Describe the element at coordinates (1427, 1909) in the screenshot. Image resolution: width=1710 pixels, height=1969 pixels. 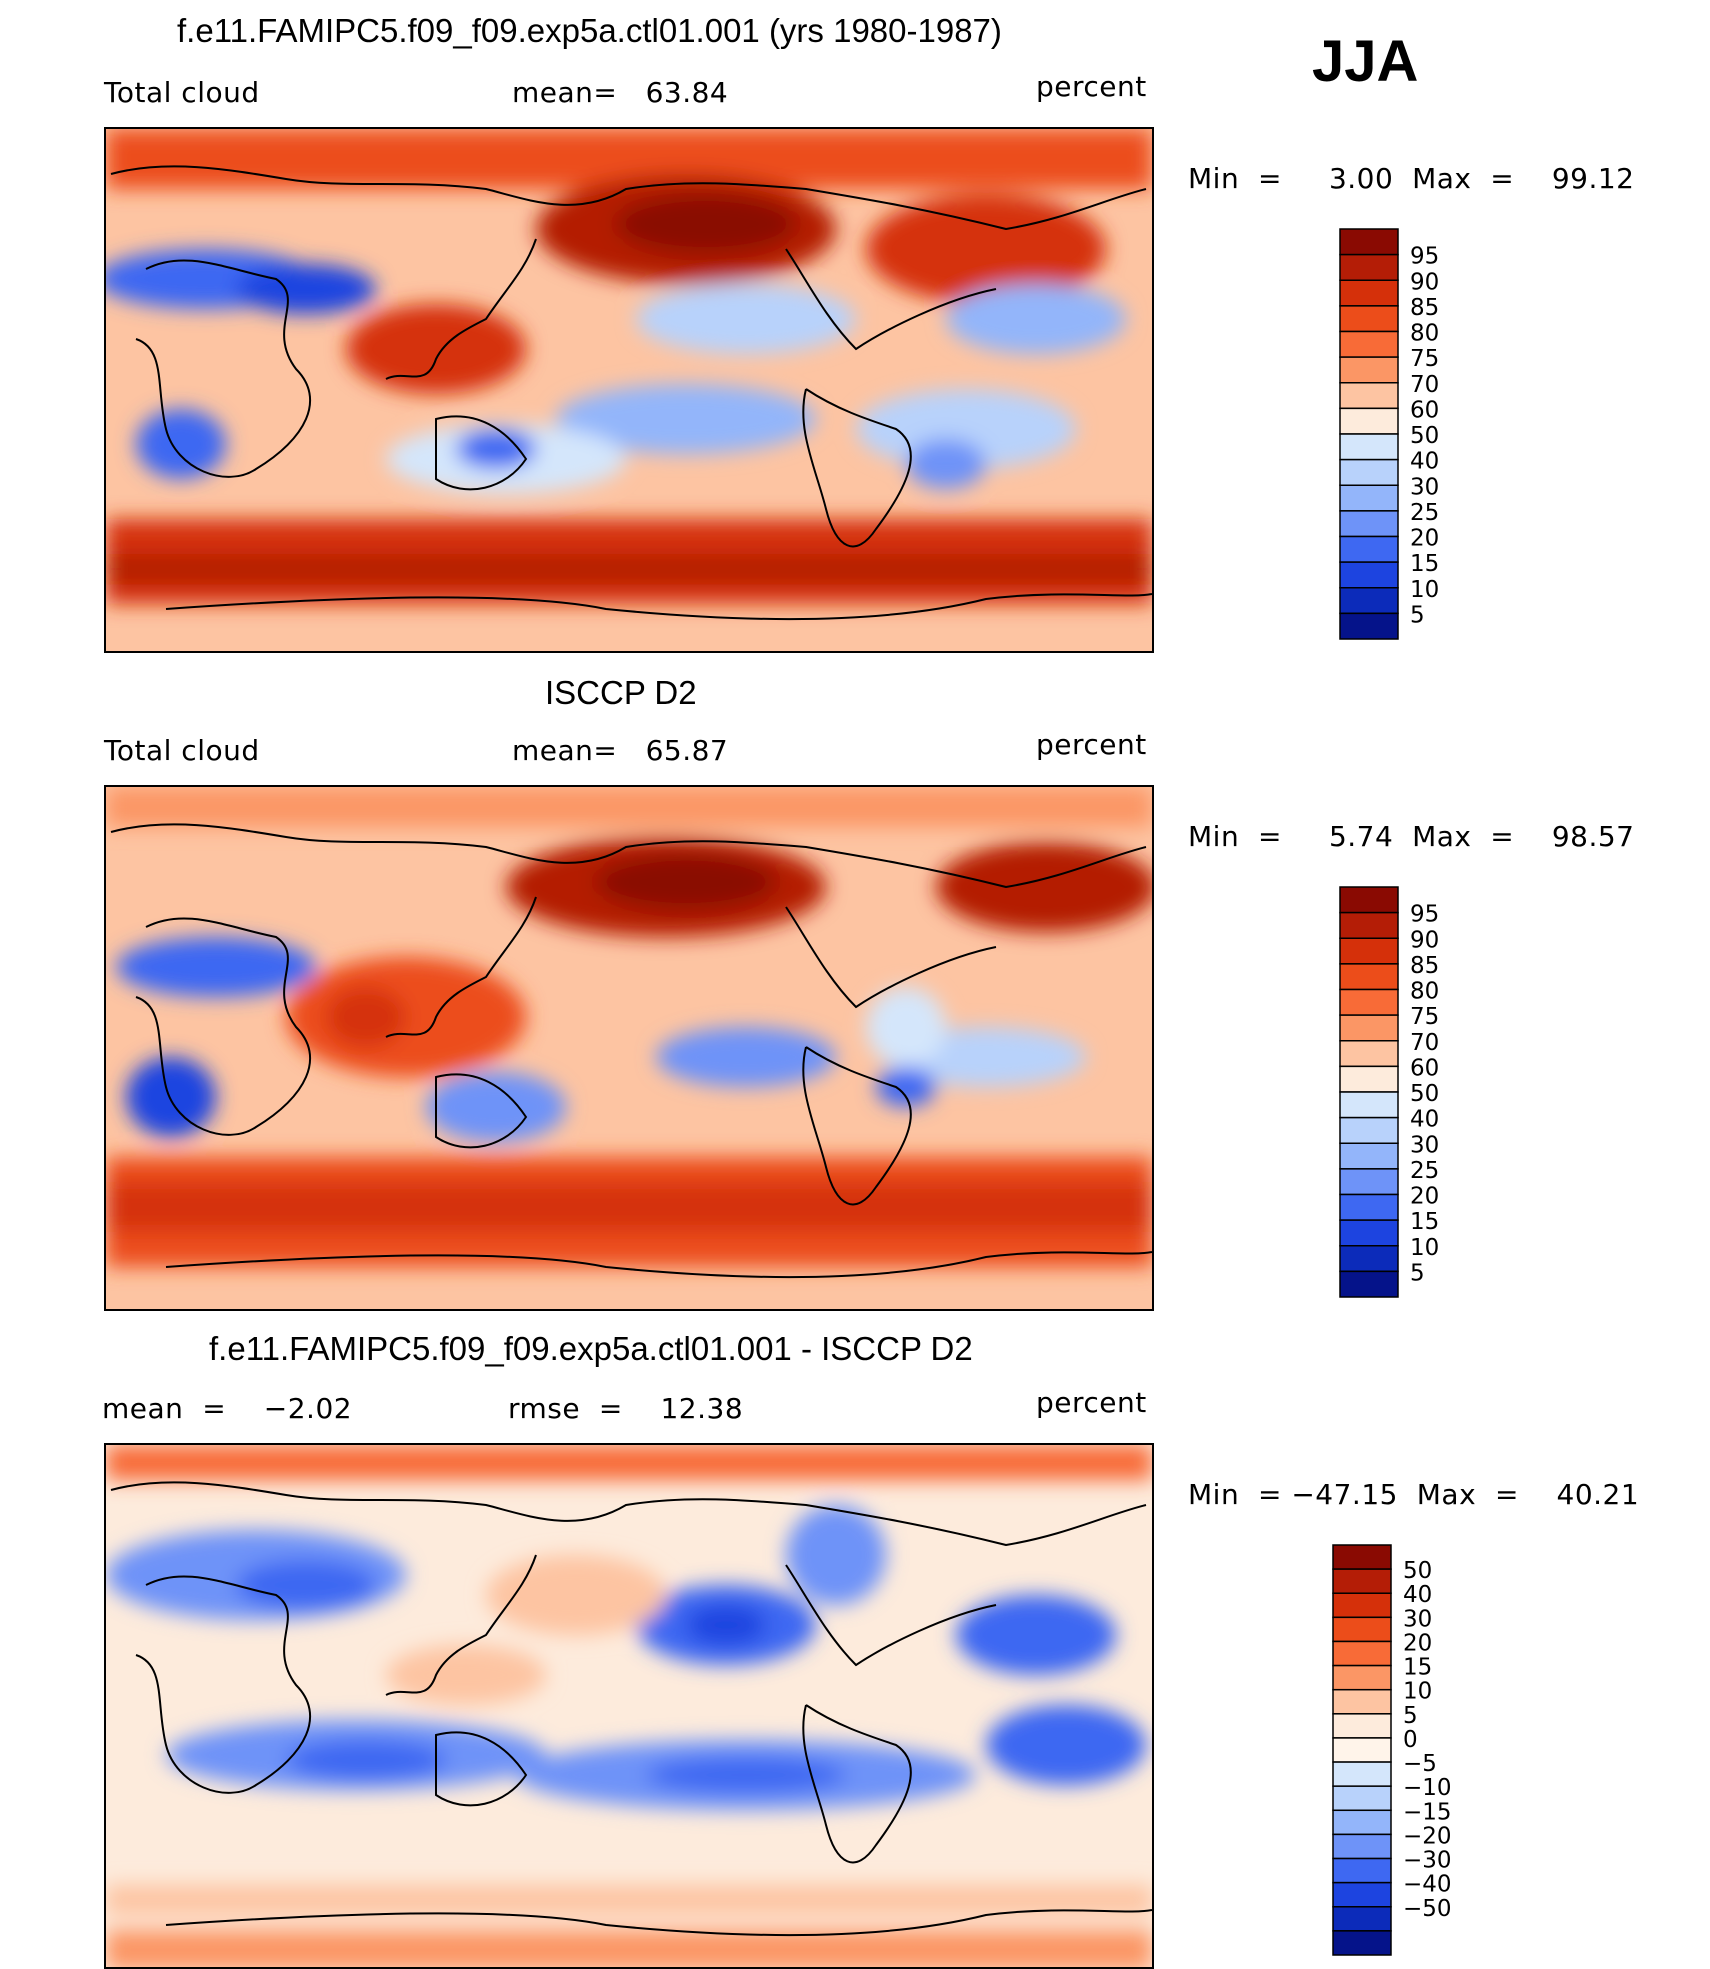
I see `colorbar-tick-label: −50` at that location.